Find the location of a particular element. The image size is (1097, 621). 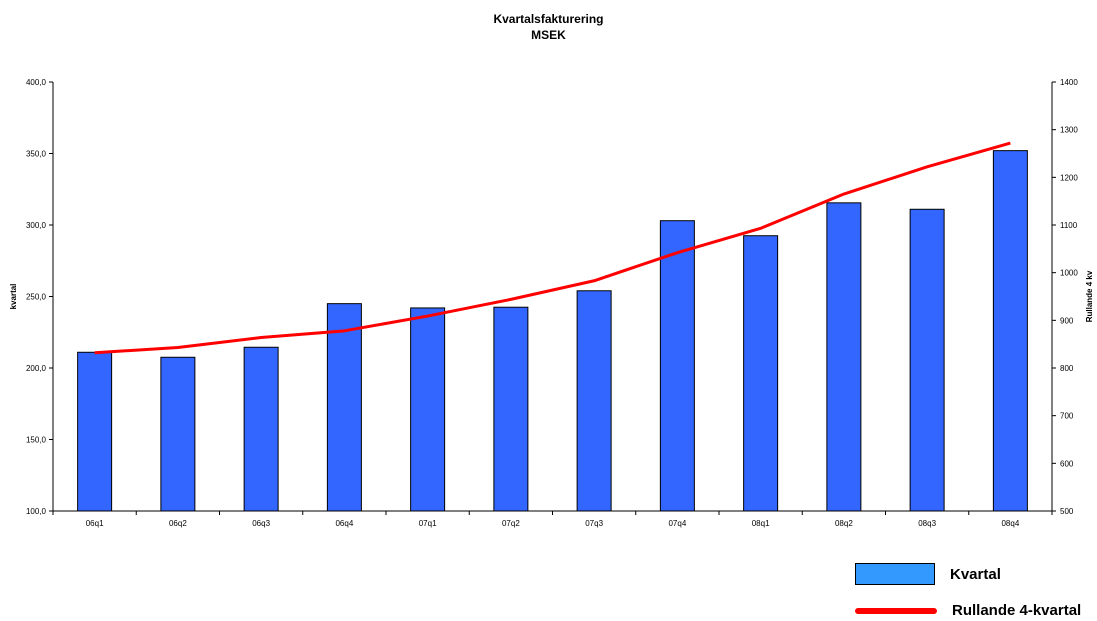

chart-subtitle: MSEK is located at coordinates (548, 35).